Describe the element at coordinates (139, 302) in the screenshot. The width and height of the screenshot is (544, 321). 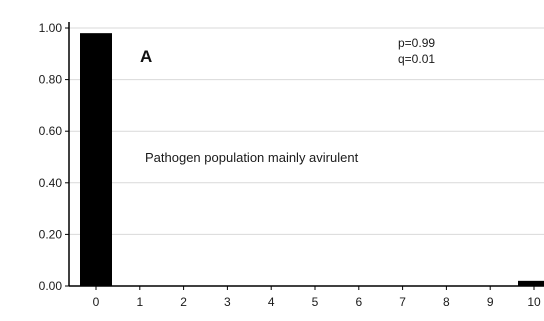
I see `x-tick-label: 1` at that location.